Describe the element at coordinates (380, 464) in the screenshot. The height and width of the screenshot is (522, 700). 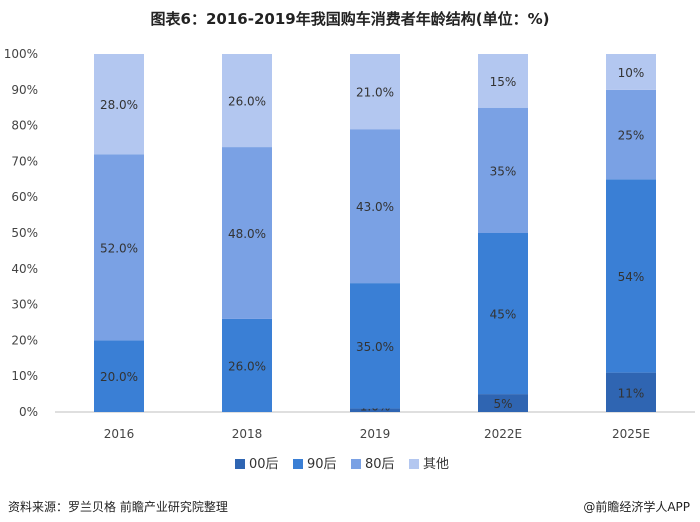
I see `legend-label: 80后` at that location.